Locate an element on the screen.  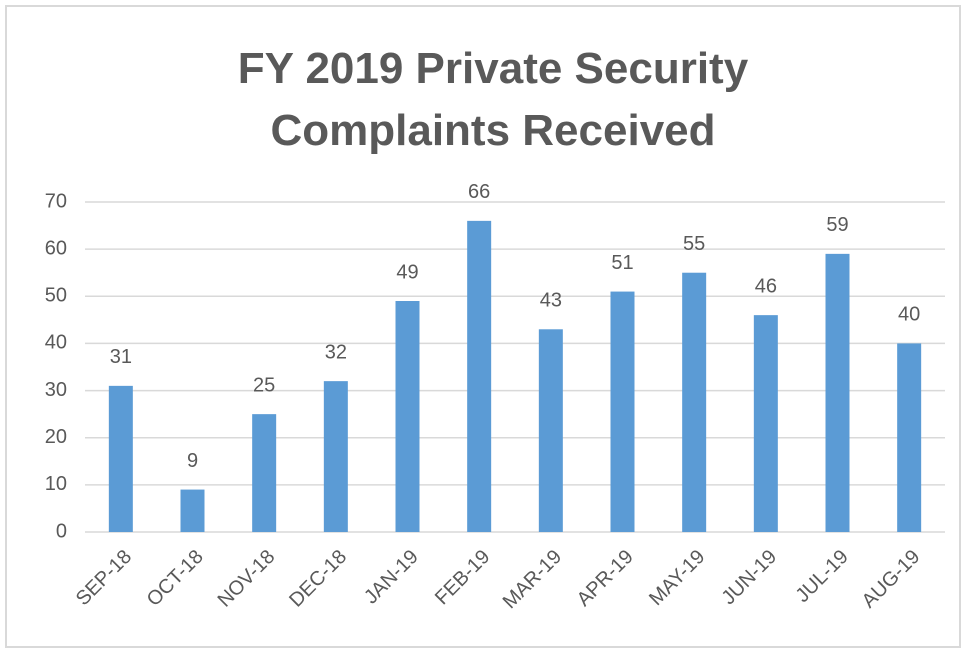
x-tick-label: JAN-19 is located at coordinates (391, 577).